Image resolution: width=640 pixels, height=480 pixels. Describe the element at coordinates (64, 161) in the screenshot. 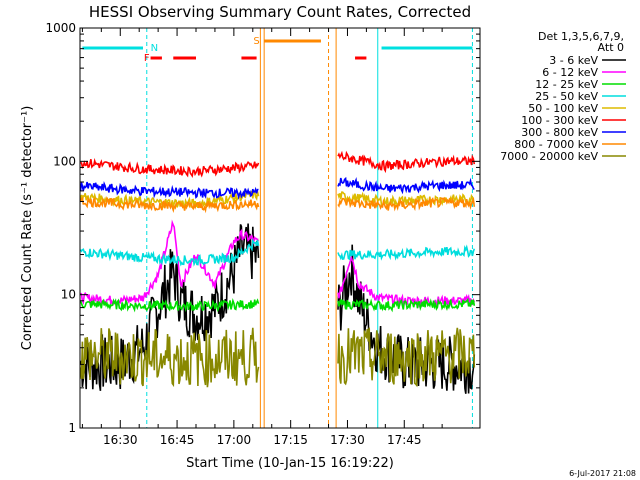

I see `y-tick-label: 100` at that location.